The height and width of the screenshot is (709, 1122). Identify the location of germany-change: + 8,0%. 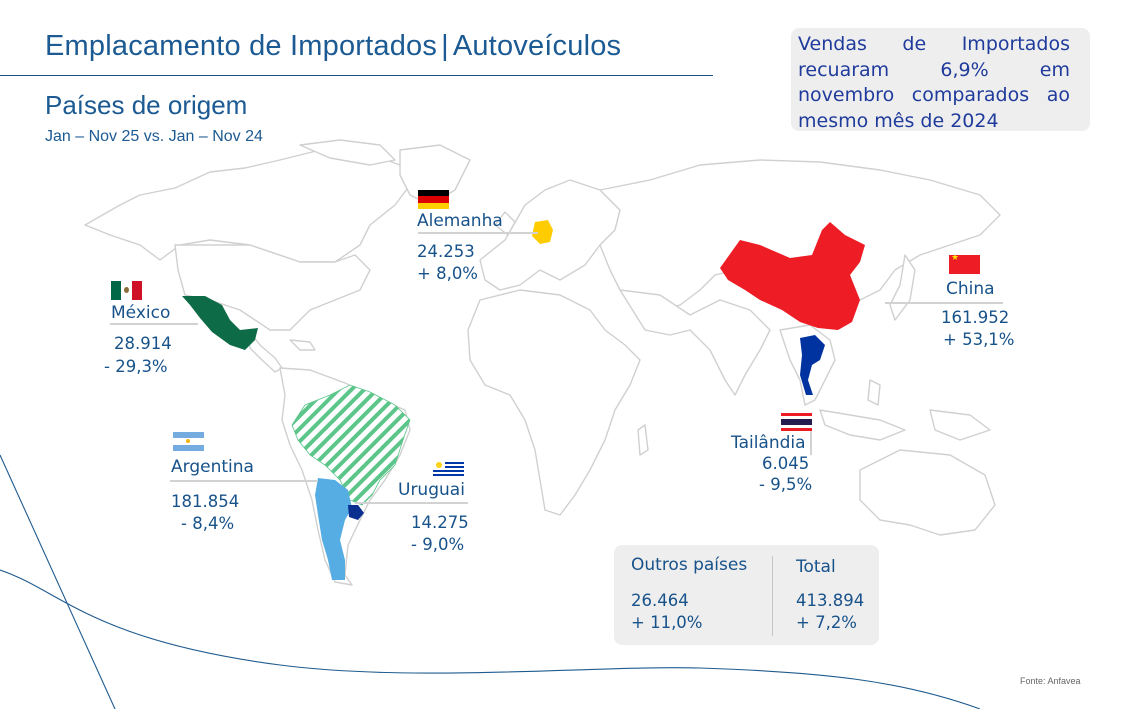
(447, 273).